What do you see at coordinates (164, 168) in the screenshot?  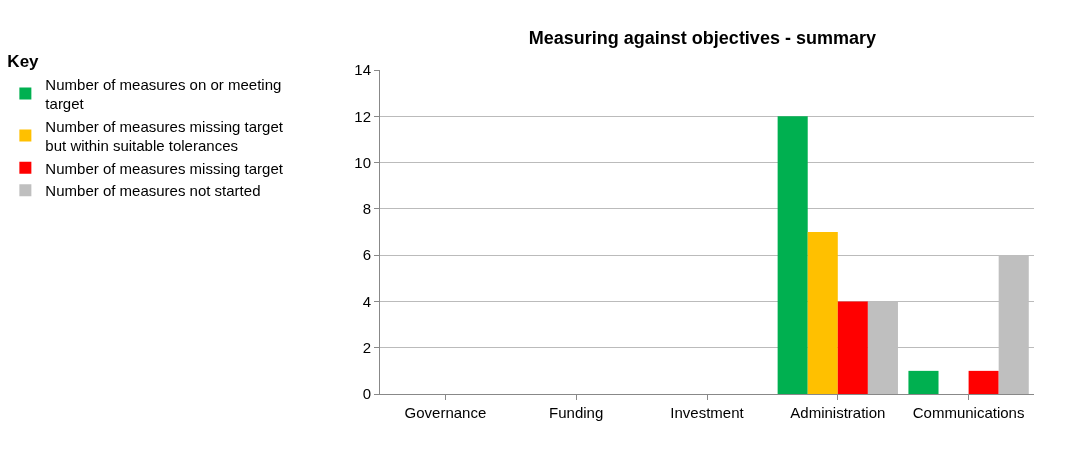 I see `legend-label: Number of measures missing target` at bounding box center [164, 168].